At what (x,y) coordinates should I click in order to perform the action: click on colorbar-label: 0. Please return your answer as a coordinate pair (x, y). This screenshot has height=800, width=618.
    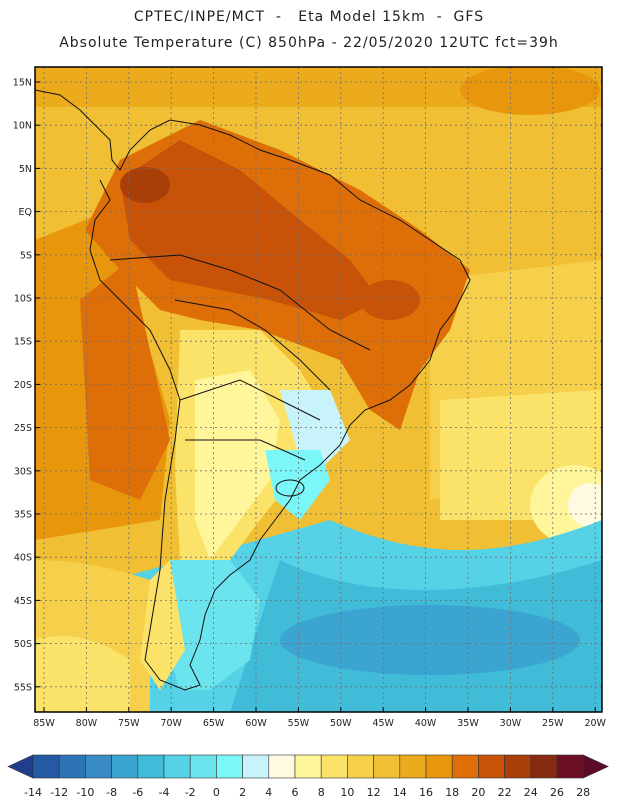
    Looking at the image, I should click on (216, 792).